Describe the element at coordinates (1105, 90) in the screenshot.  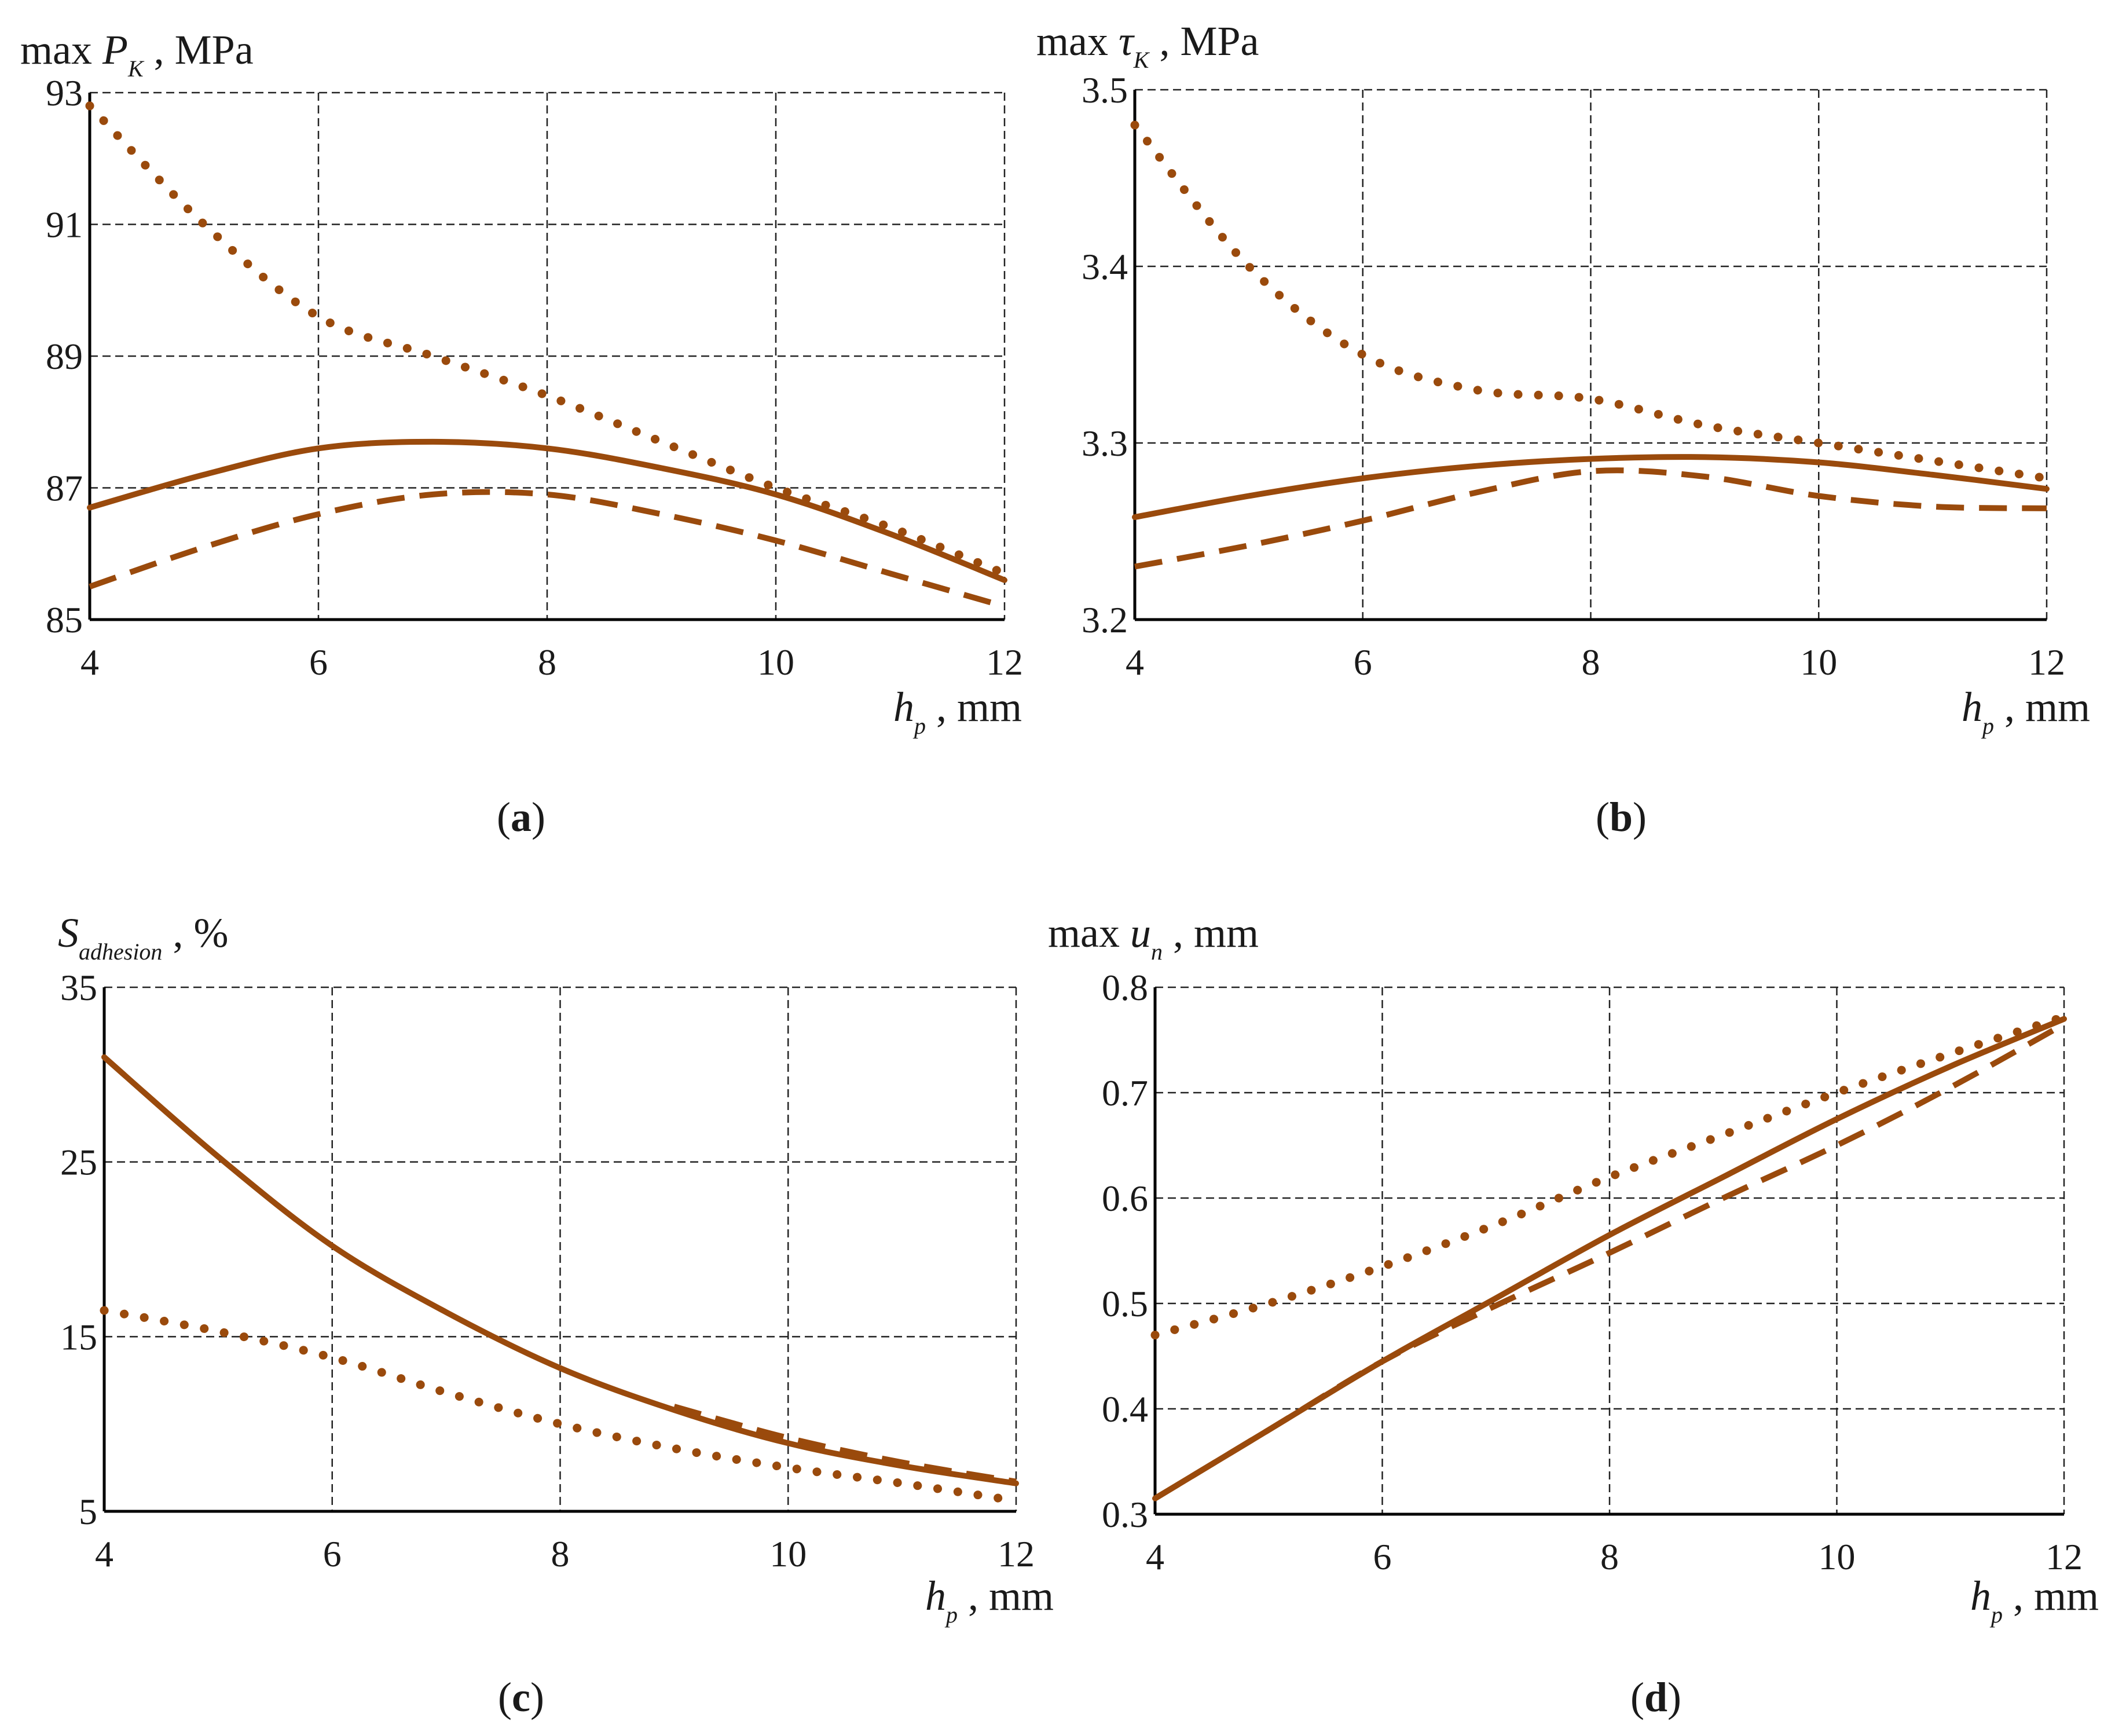
I see `y-tick-label: 3.5` at that location.